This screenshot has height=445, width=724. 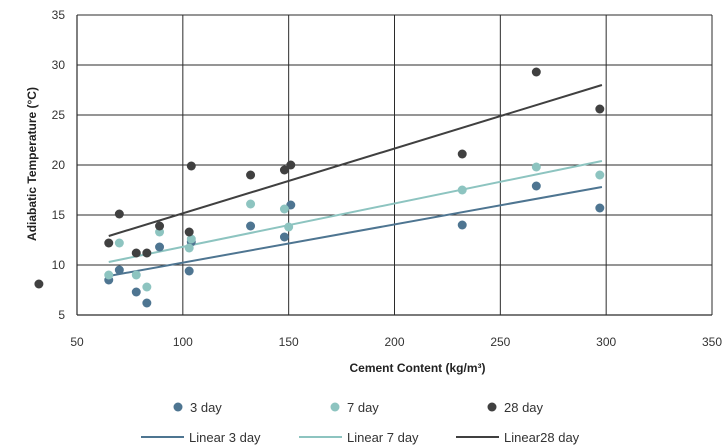 What do you see at coordinates (183, 342) in the screenshot?
I see `x-tick-label: 100` at bounding box center [183, 342].